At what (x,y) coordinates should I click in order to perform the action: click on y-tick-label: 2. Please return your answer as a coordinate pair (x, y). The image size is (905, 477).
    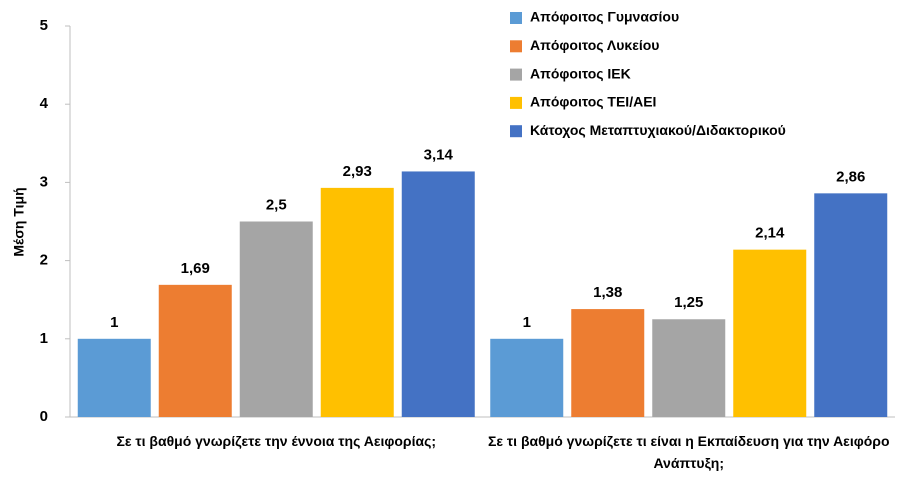
    Looking at the image, I should click on (44, 260).